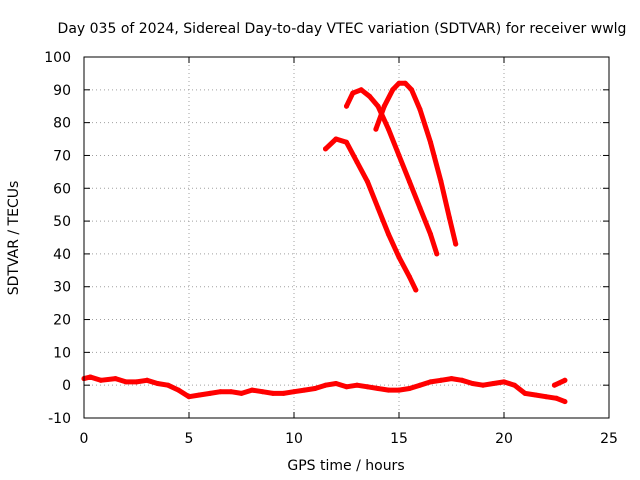 This screenshot has height=480, width=640. Describe the element at coordinates (189, 439) in the screenshot. I see `x-tick-label: 5` at that location.